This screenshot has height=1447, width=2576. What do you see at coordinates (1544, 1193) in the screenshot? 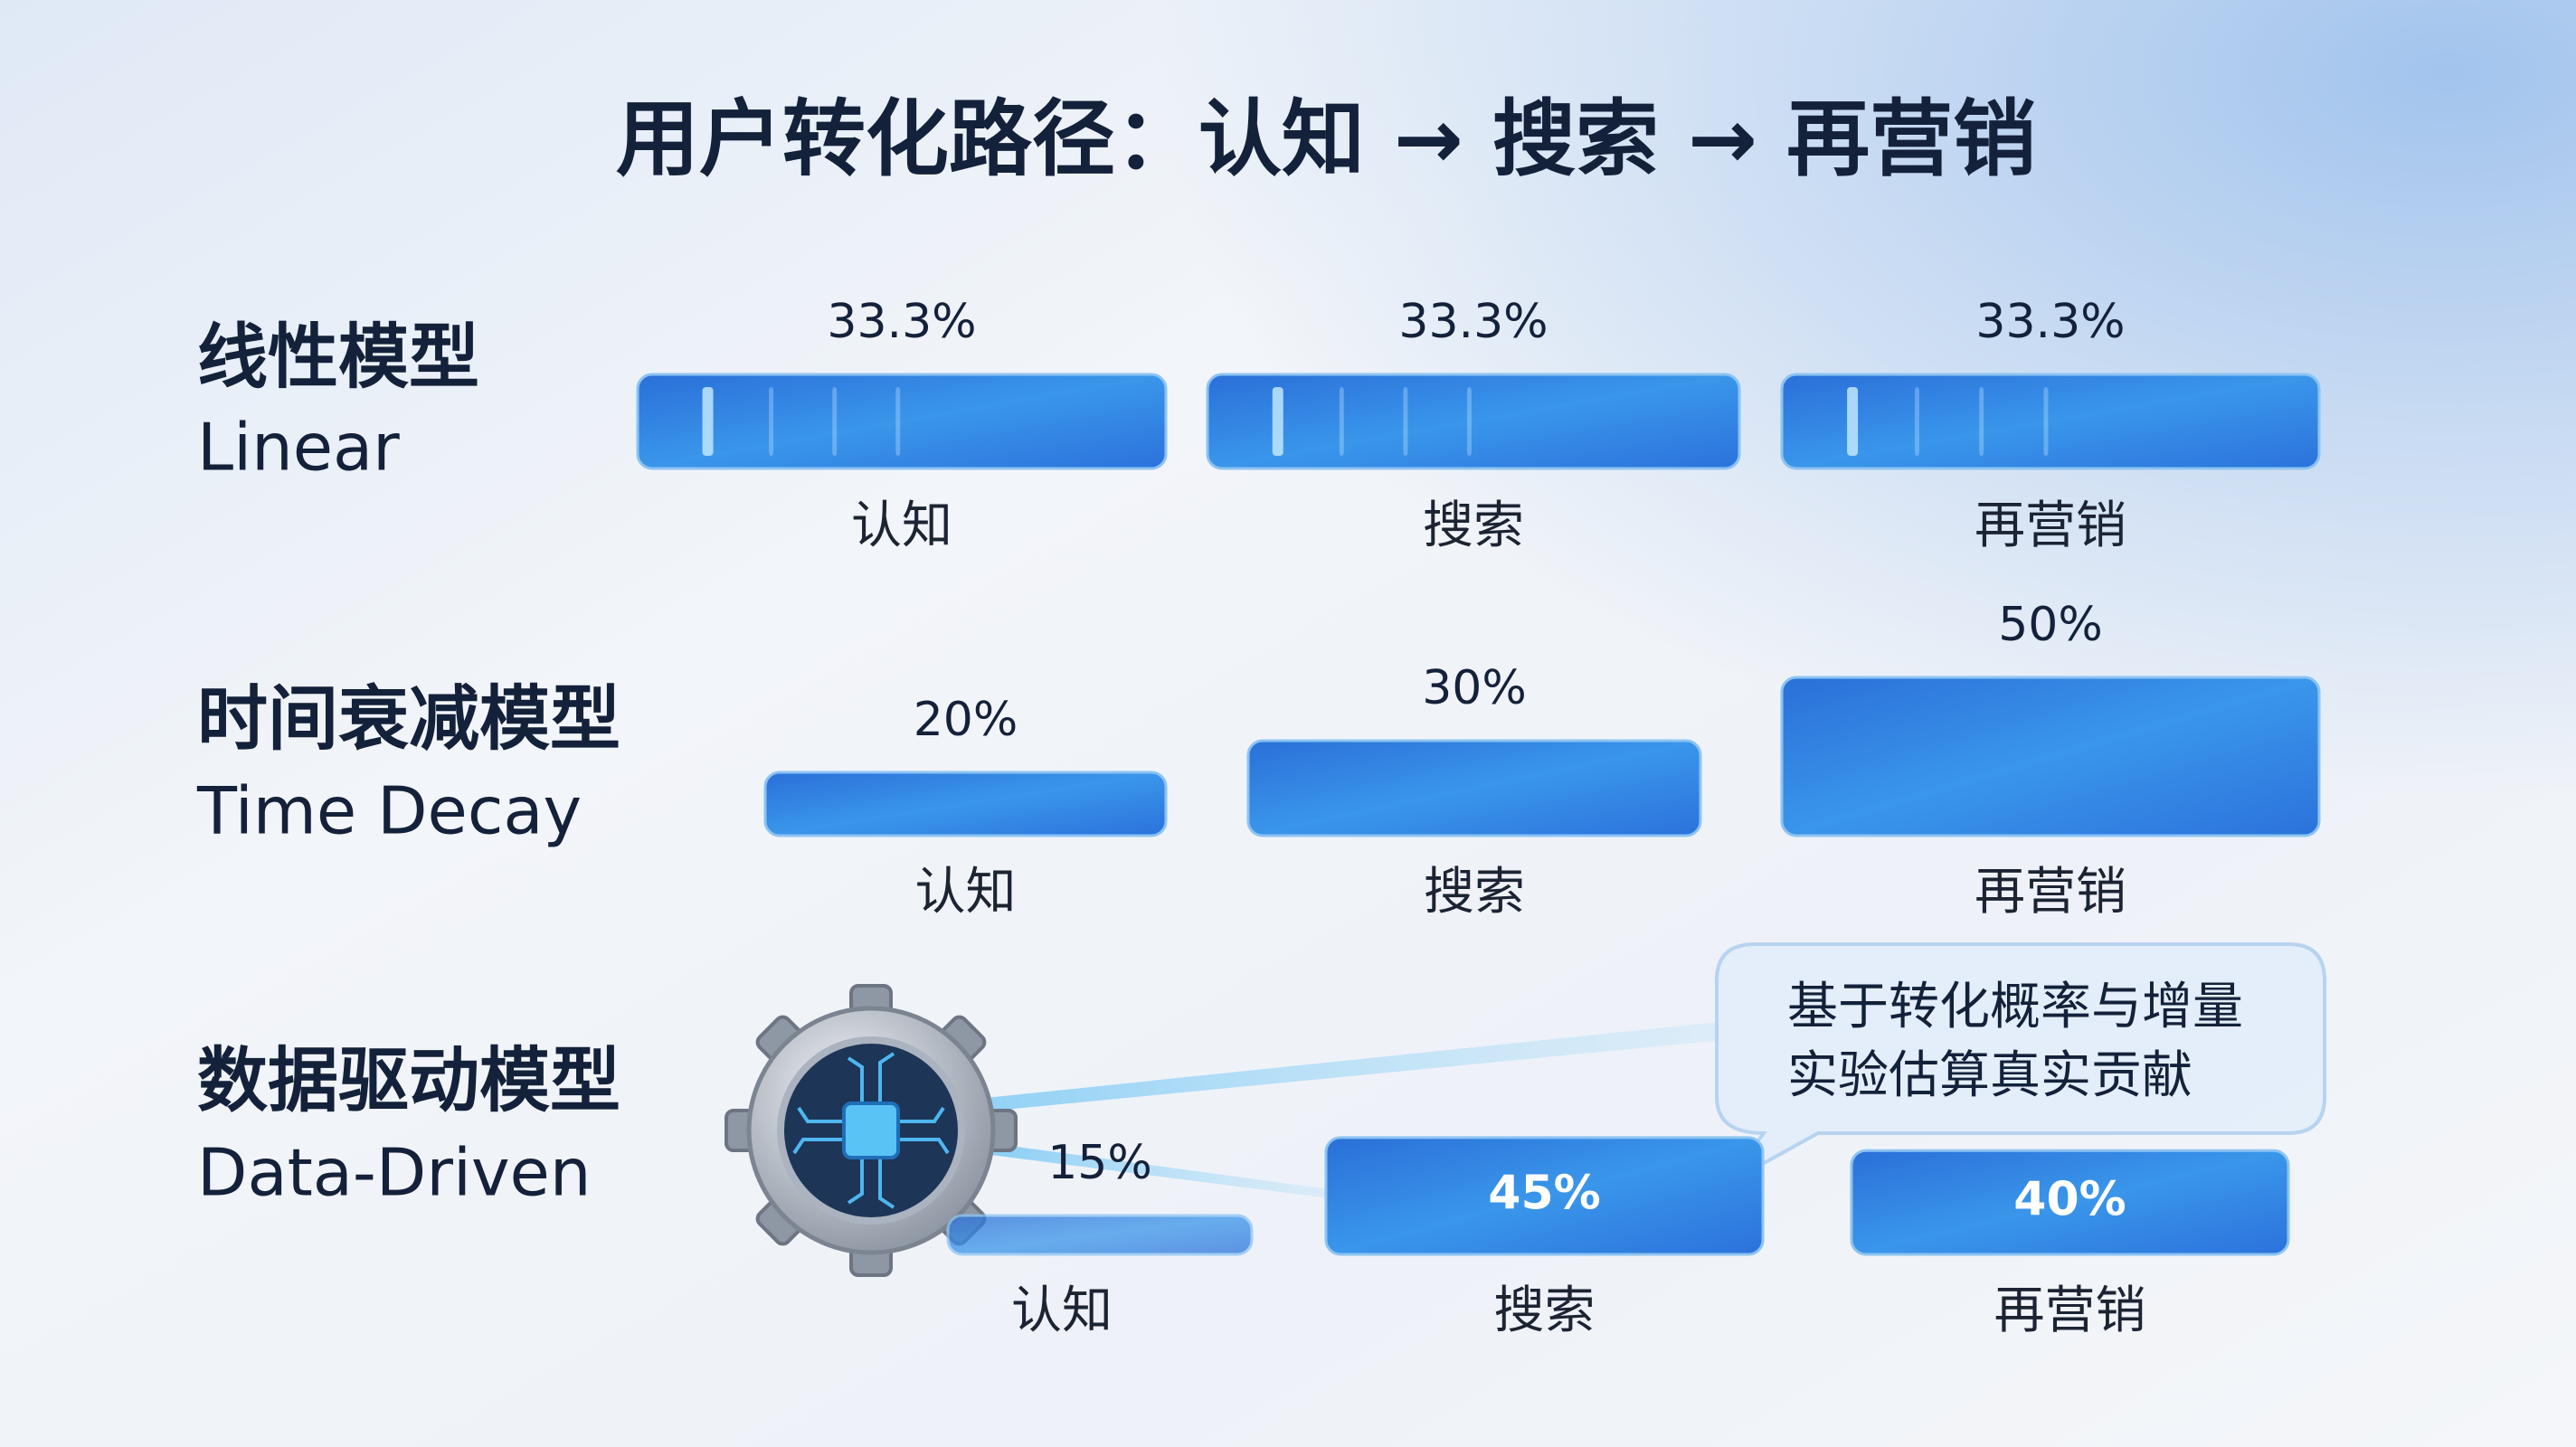
I see `value-label: 45%` at bounding box center [1544, 1193].